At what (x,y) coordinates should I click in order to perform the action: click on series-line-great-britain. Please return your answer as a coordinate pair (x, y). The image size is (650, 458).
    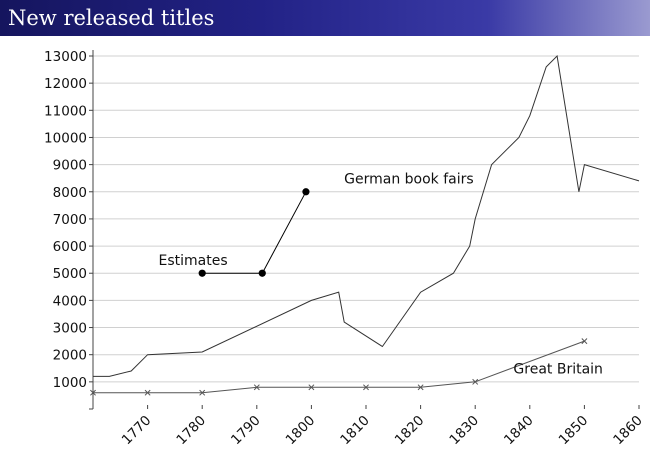
    Looking at the image, I should click on (339, 367).